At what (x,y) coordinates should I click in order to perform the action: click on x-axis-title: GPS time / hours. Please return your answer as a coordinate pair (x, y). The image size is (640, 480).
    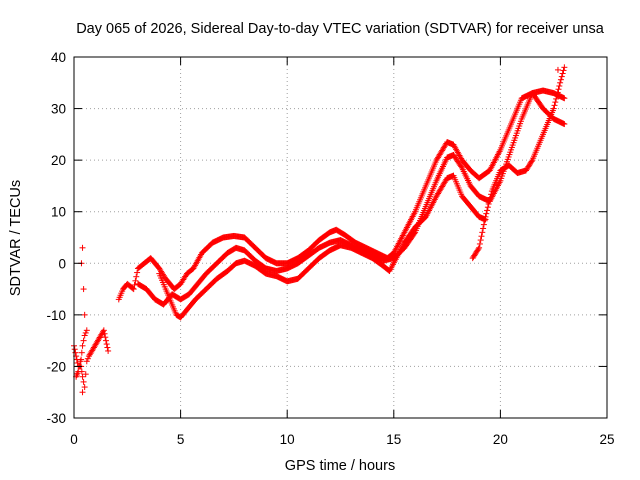
    Looking at the image, I should click on (340, 466).